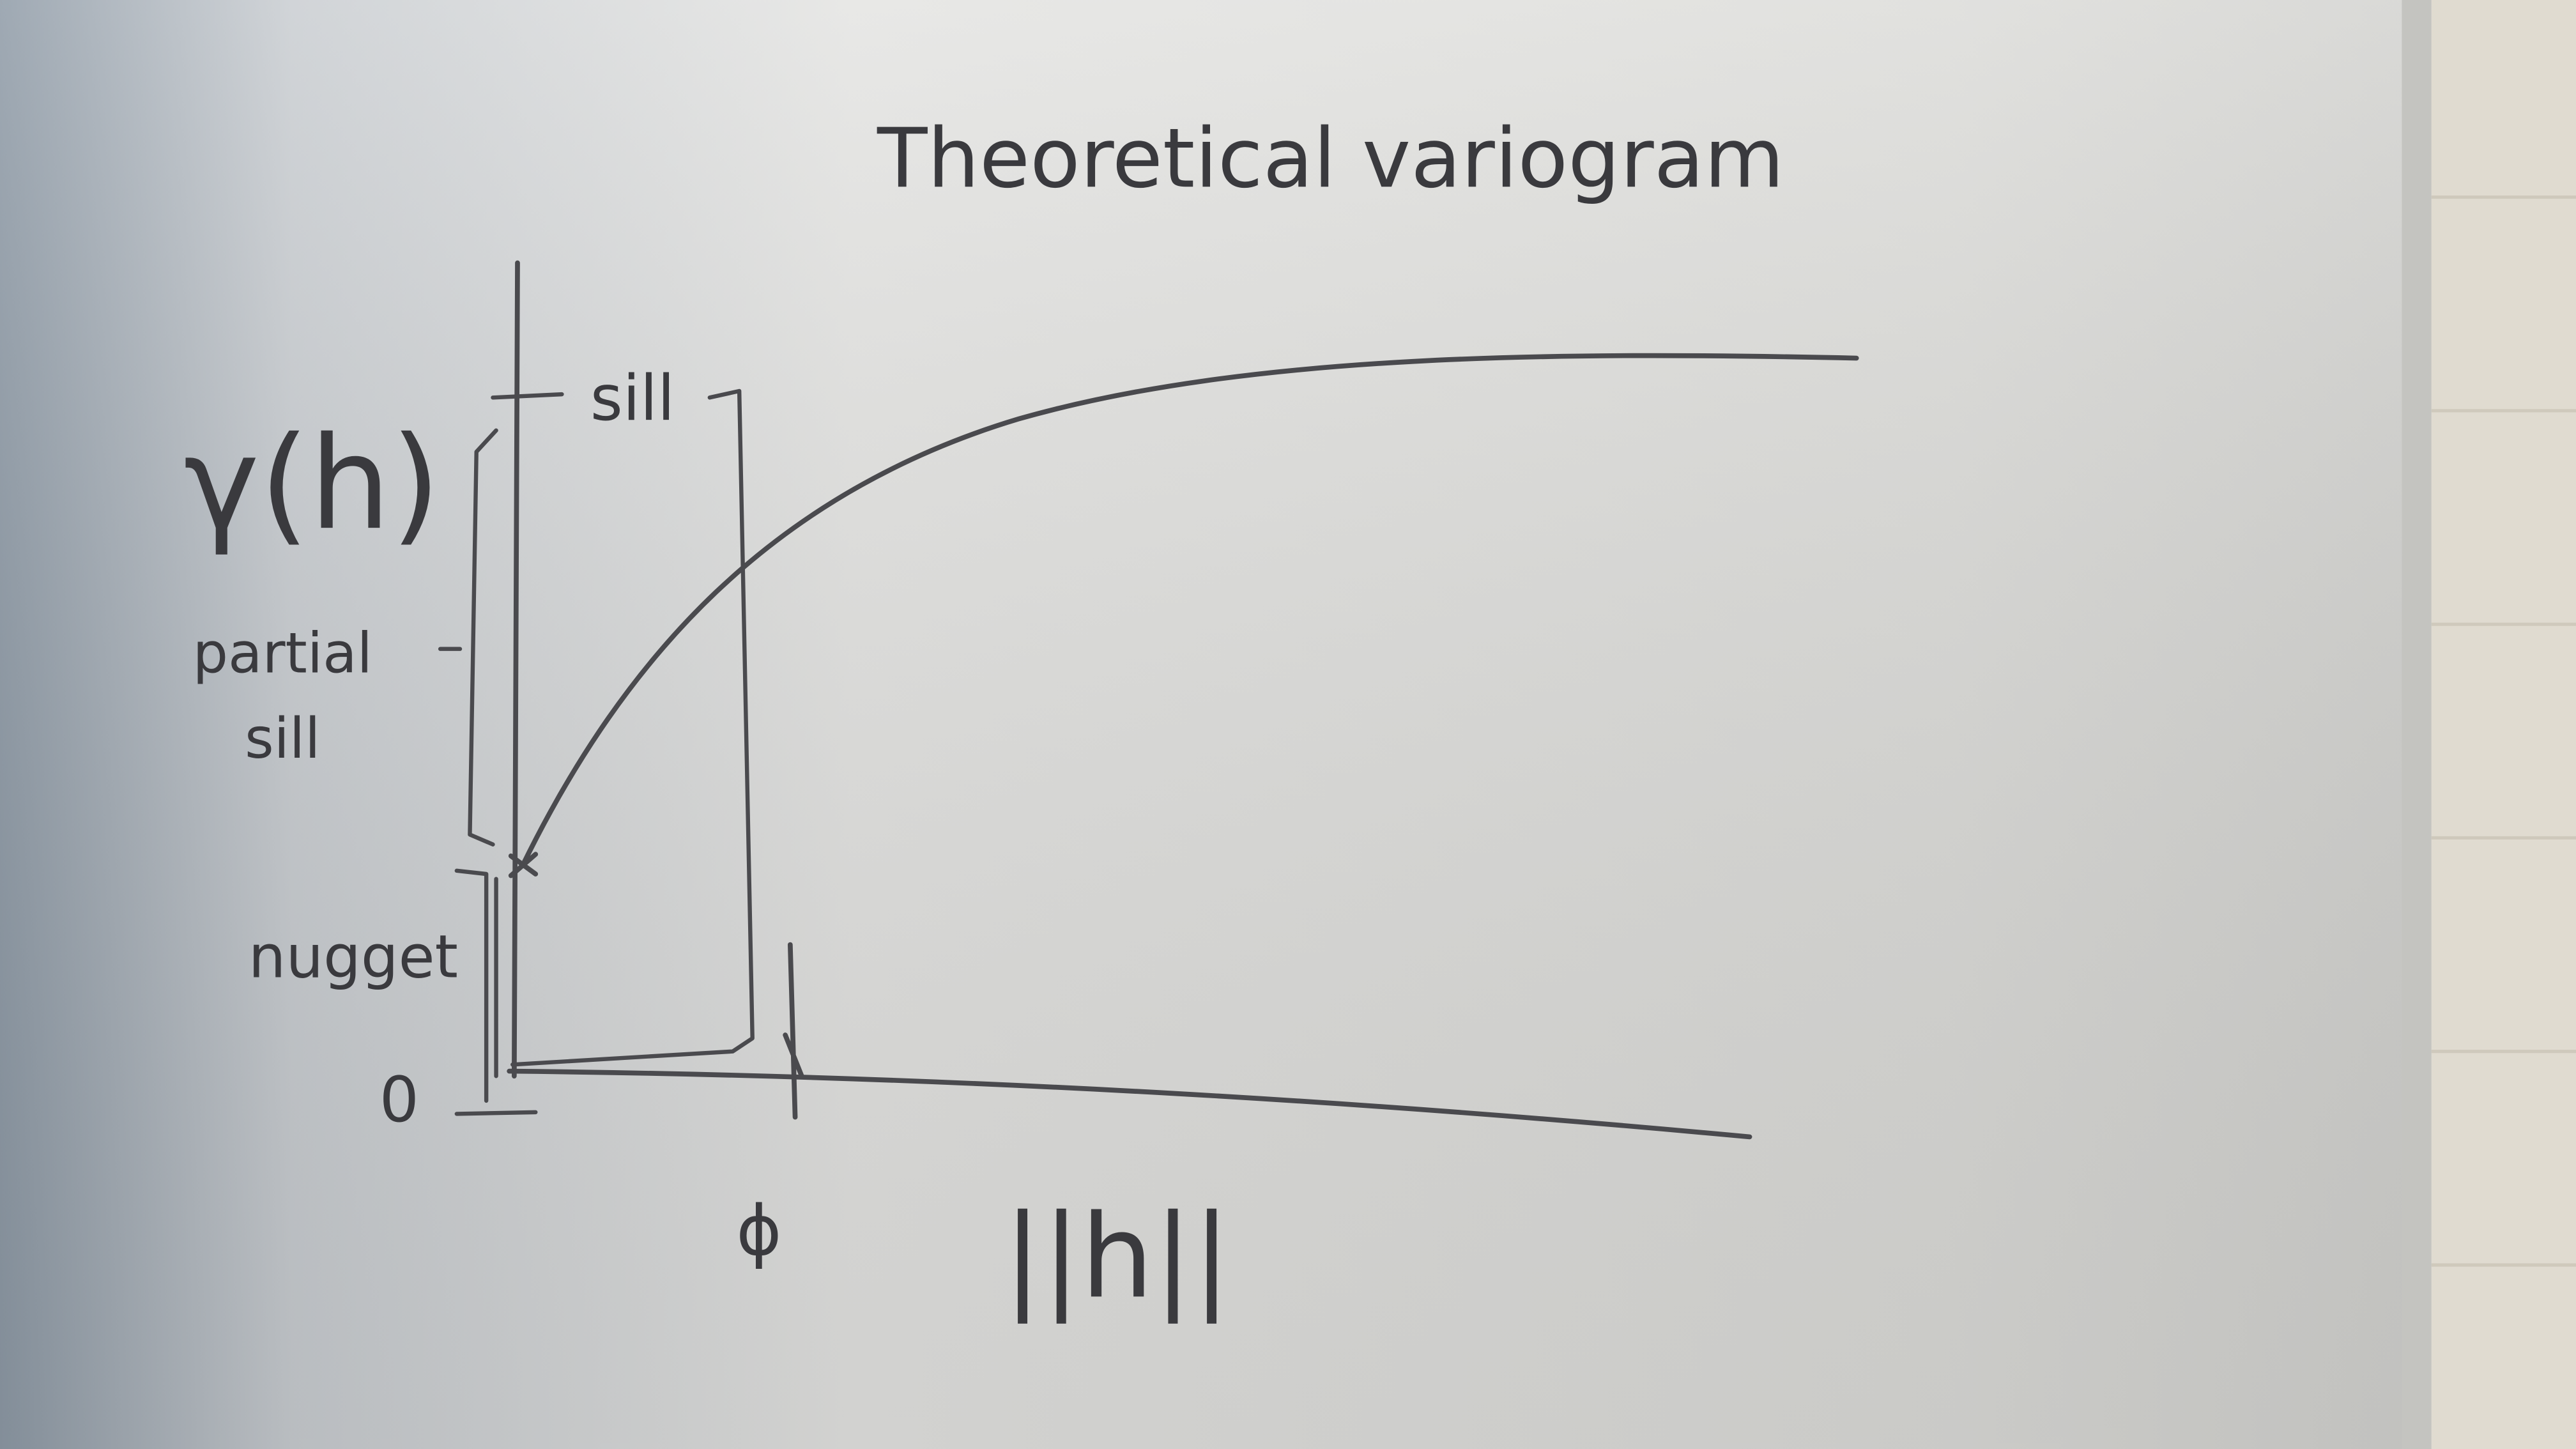 This screenshot has height=1449, width=2576. Describe the element at coordinates (523, 865) in the screenshot. I see `nugget-point` at that location.